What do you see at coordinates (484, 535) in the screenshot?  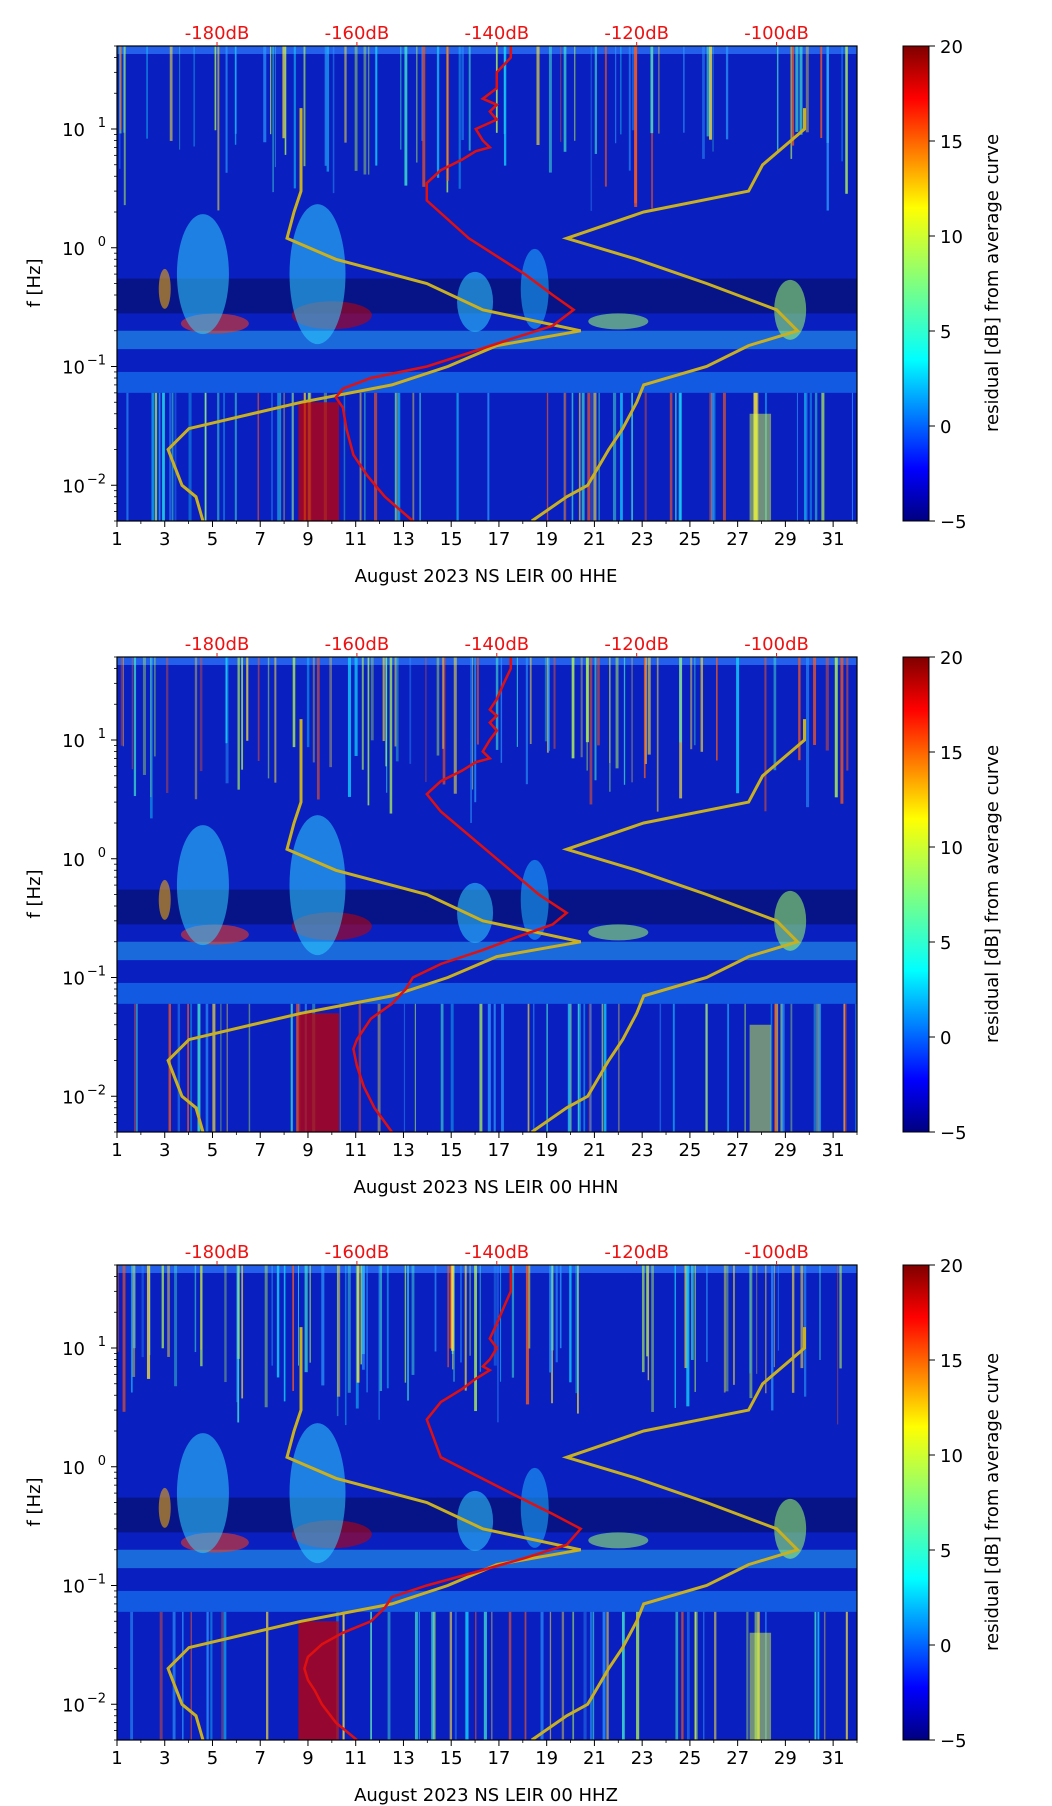 I see `x-axis-hhe: 1 3 5 7 9 11 13 15 17 19 21 23 25 27 29 31` at bounding box center [484, 535].